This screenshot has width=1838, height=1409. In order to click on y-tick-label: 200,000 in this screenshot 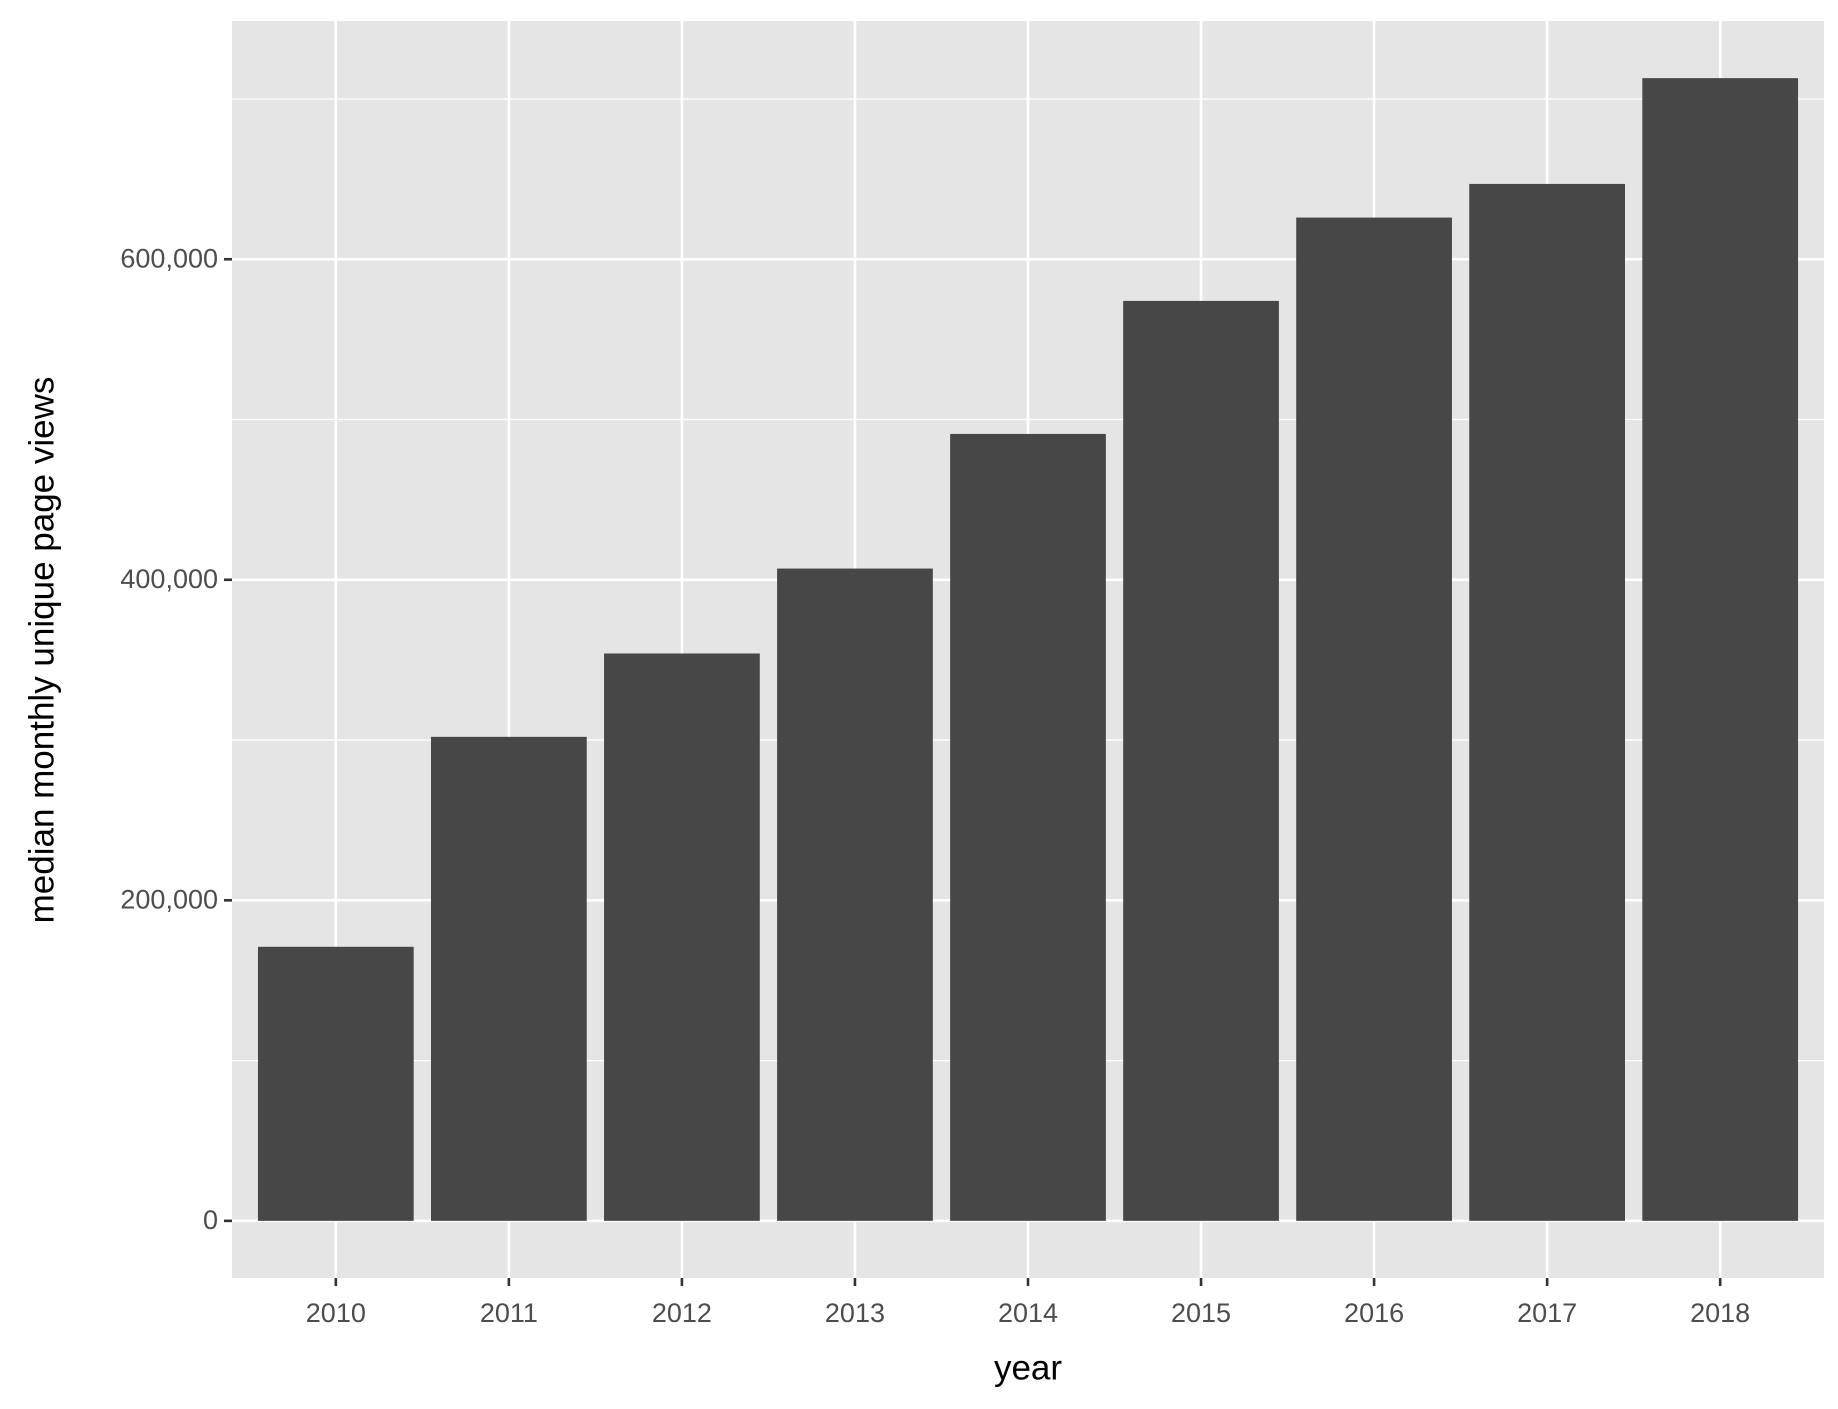, I will do `click(169, 899)`.